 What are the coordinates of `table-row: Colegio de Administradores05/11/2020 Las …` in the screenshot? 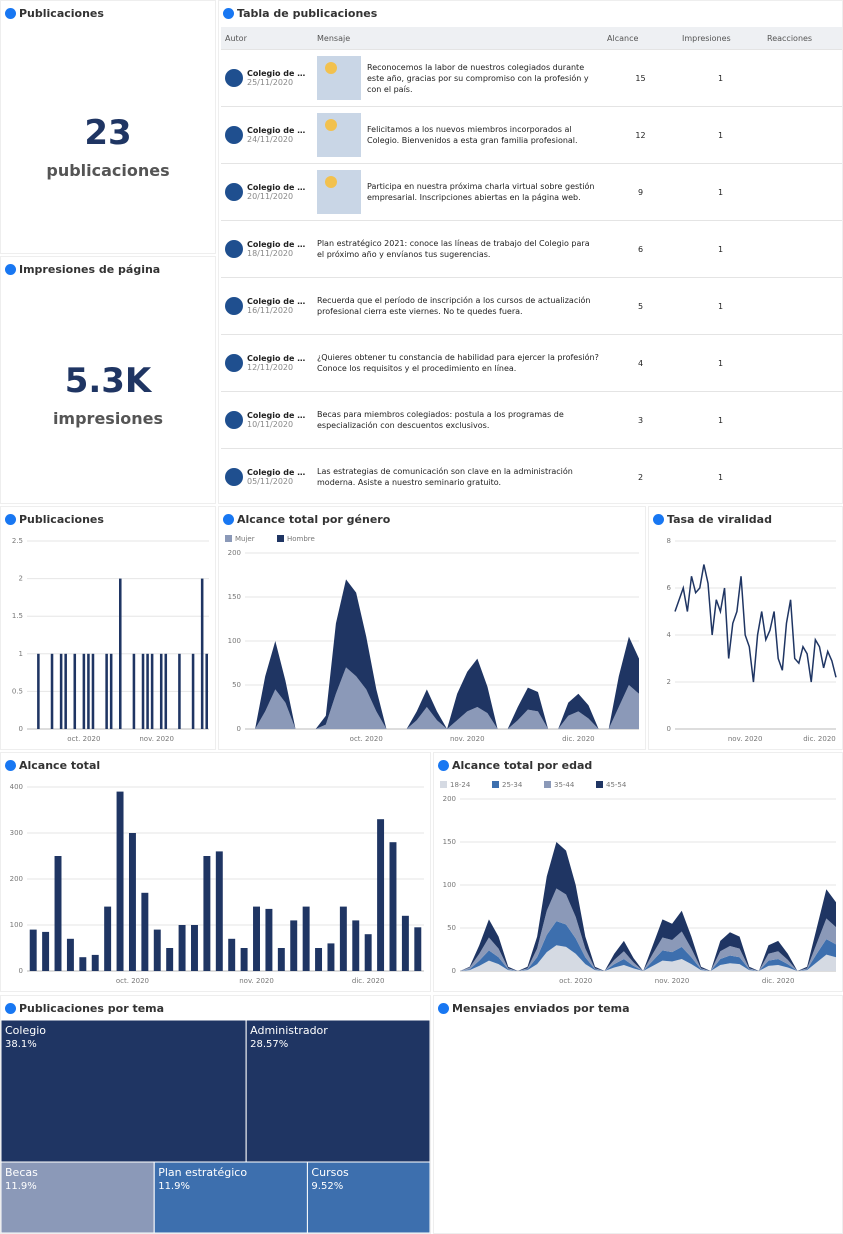 It's located at (531, 475).